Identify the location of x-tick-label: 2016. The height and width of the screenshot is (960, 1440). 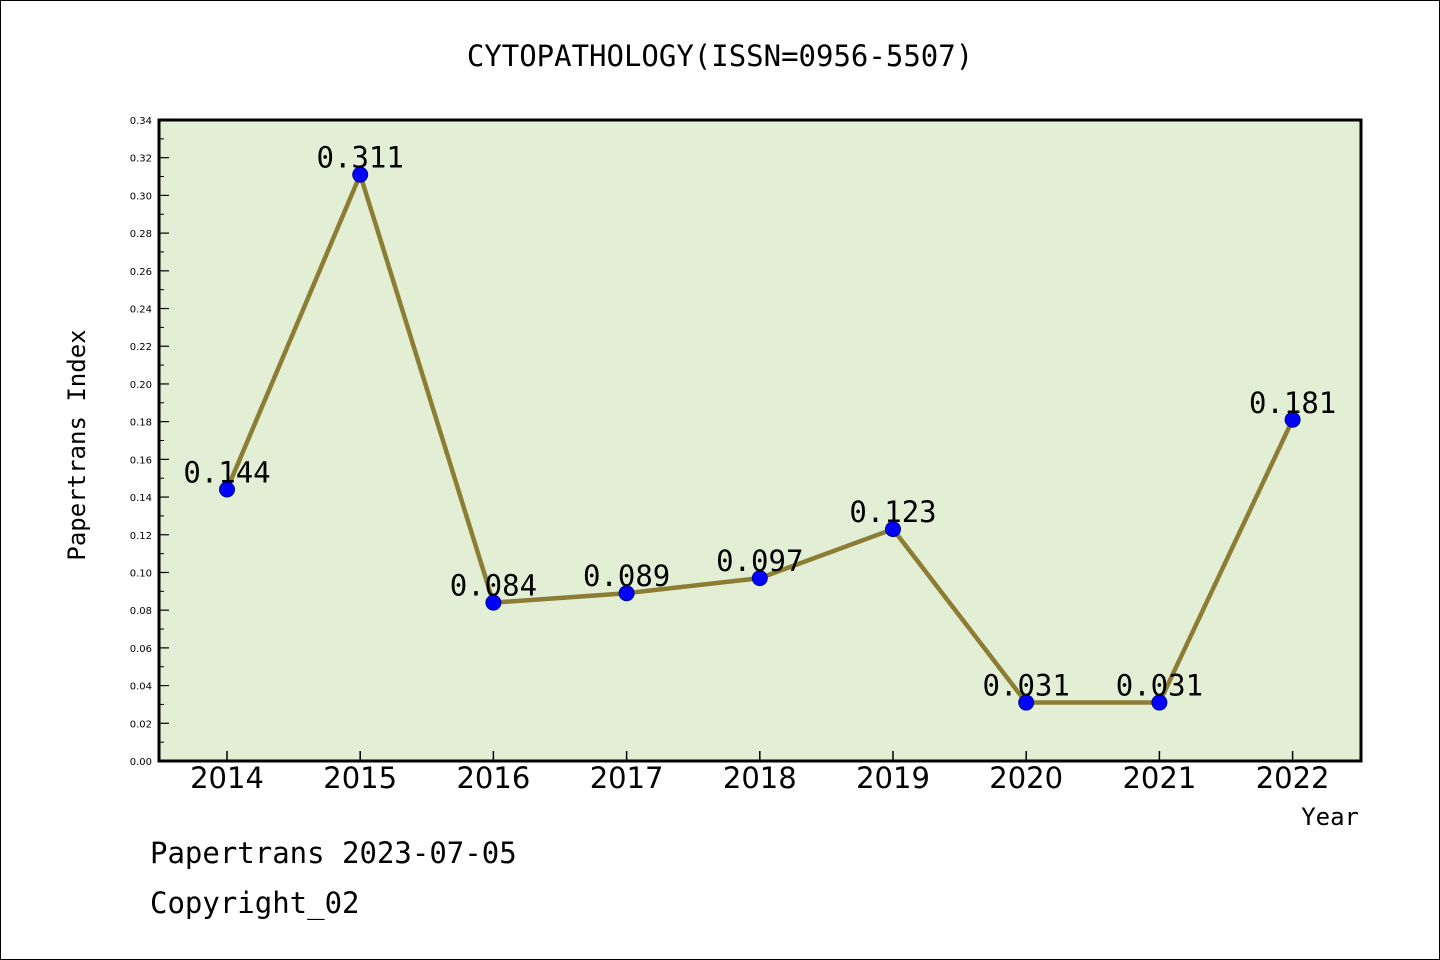
(493, 778).